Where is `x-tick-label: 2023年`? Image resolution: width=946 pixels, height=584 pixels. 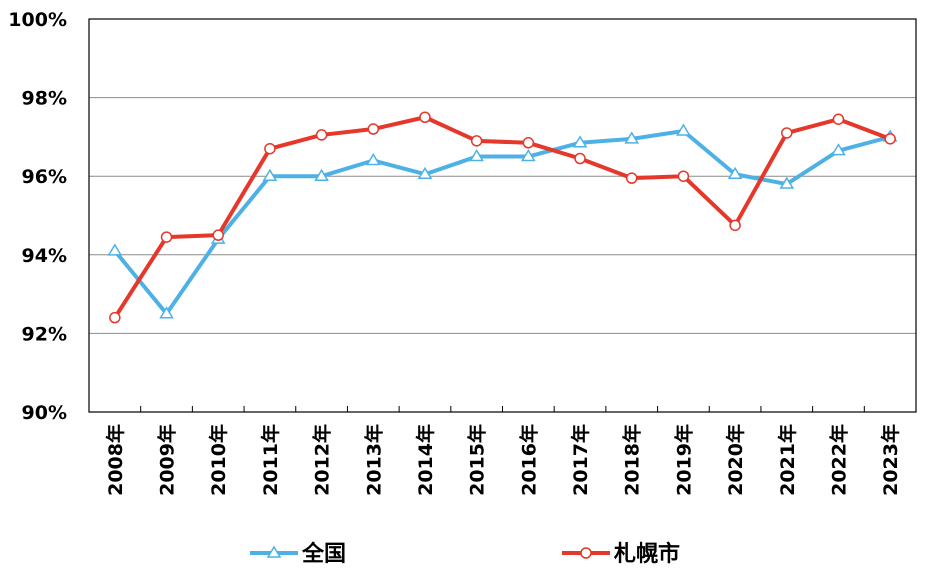 x-tick-label: 2023年 is located at coordinates (890, 460).